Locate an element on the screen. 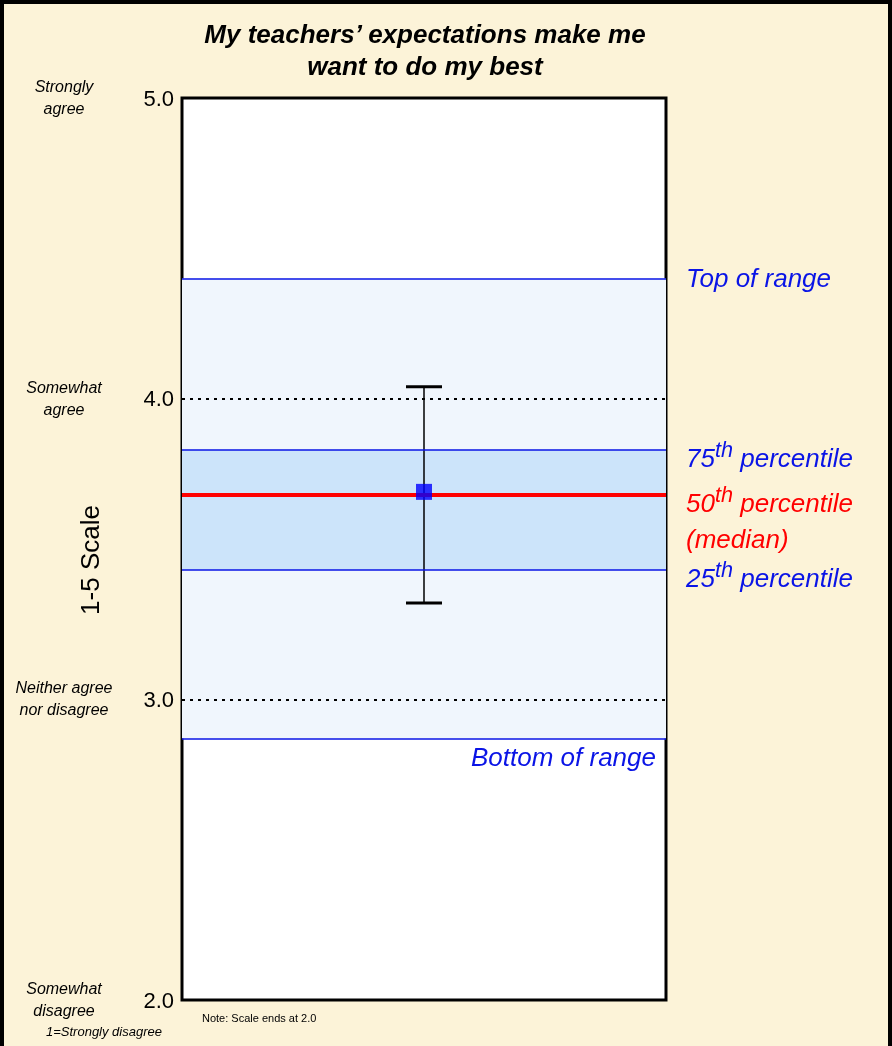  text: Neither agree nor disagree is located at coordinates (64, 699).